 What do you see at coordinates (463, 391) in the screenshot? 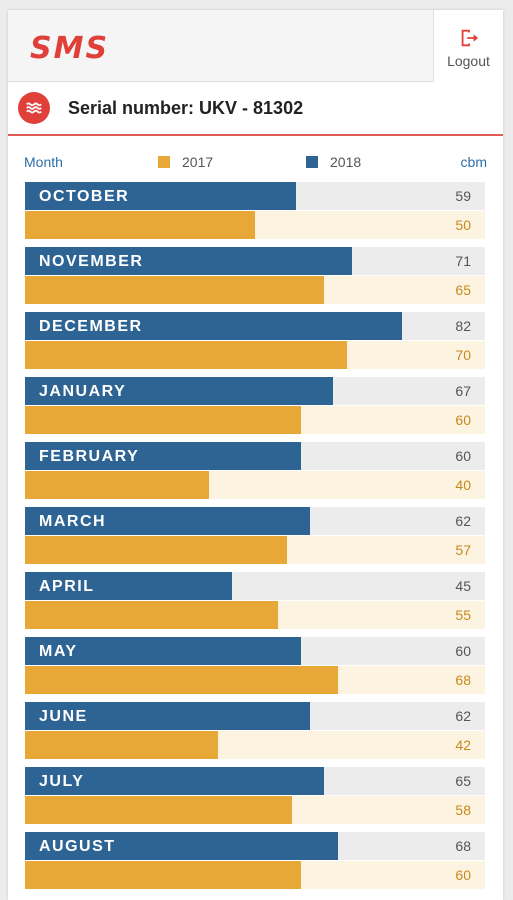
I see `value-2018: 67` at bounding box center [463, 391].